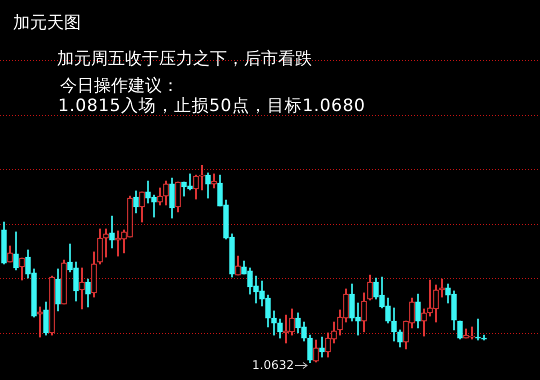 The height and width of the screenshot is (380, 540). Describe the element at coordinates (184, 59) in the screenshot. I see `text: 加元周五收于压力之下，后市看跌` at that location.